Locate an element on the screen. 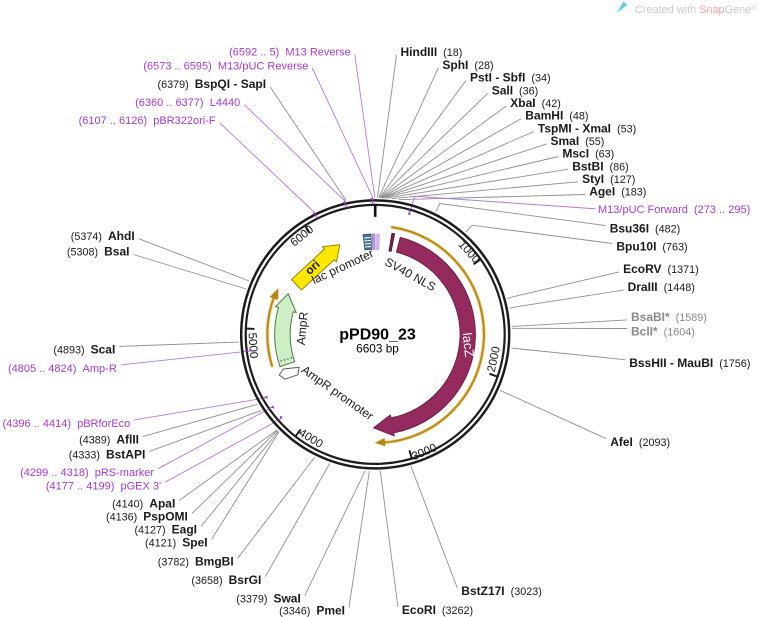 The width and height of the screenshot is (760, 617). svg-text: AmpR is located at coordinates (302, 328).